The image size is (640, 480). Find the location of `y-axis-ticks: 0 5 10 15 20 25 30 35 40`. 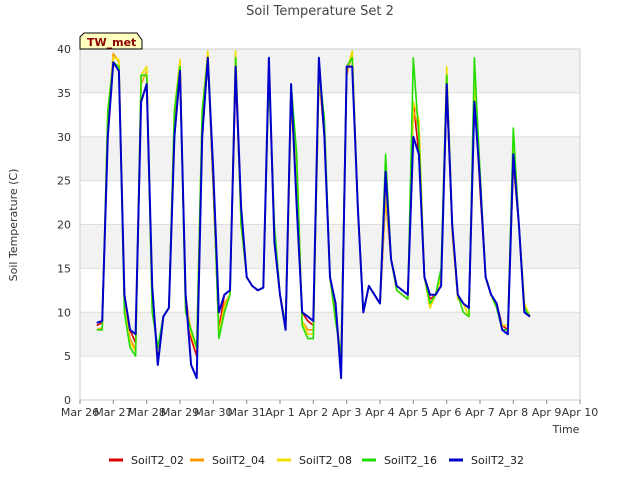

y-axis-ticks: 0 5 10 15 20 25 30 35 40 is located at coordinates (64, 225).